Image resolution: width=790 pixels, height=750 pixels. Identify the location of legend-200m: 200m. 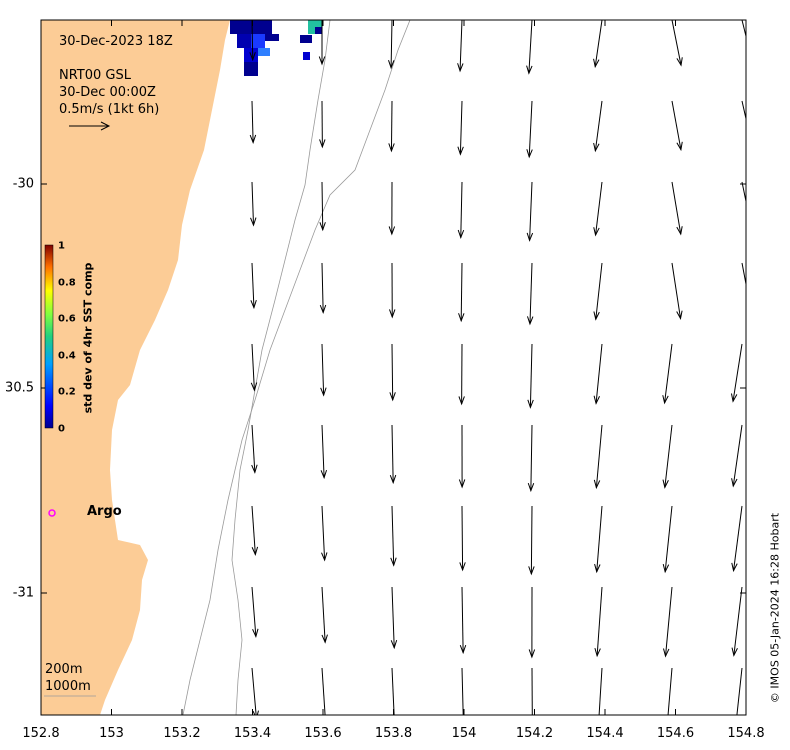
(64, 669).